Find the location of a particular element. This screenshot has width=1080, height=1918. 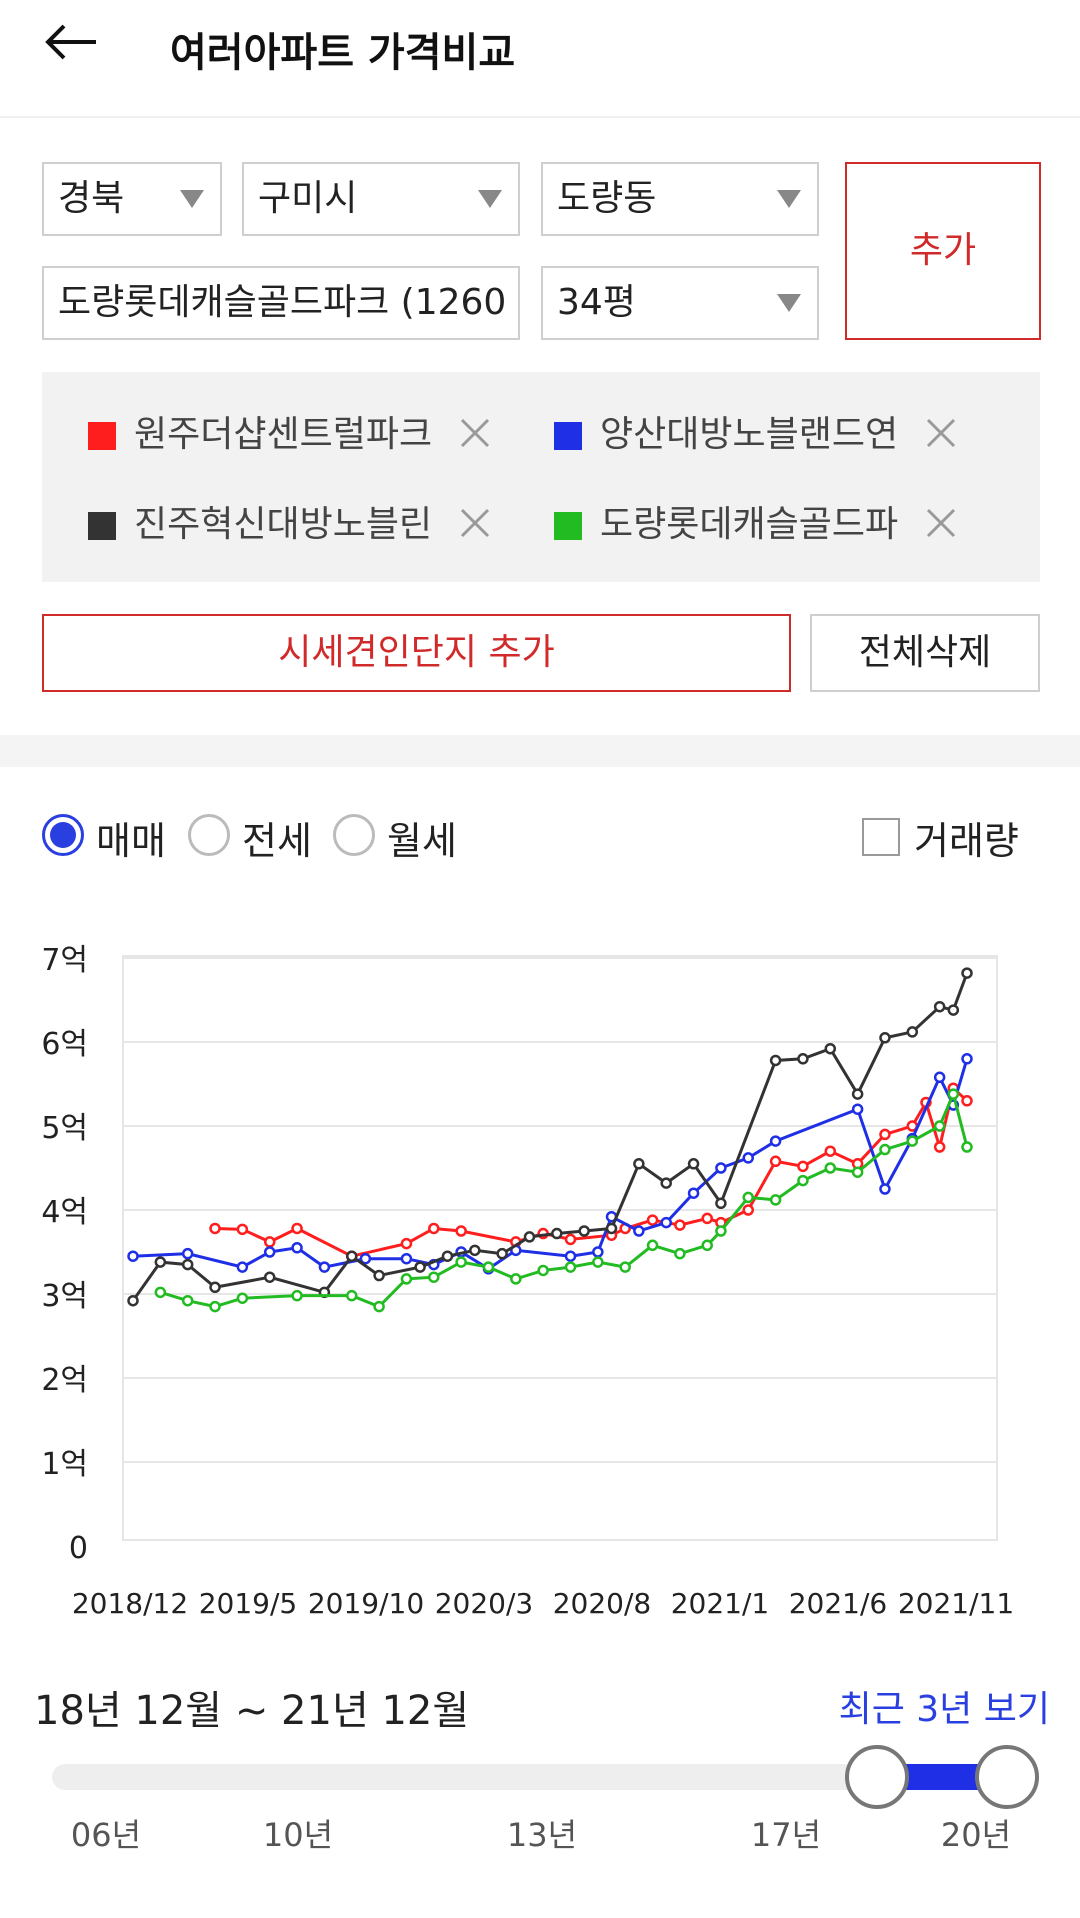

complex-select: 도량롯데캐슬골드파크 (1260 is located at coordinates (281, 303).